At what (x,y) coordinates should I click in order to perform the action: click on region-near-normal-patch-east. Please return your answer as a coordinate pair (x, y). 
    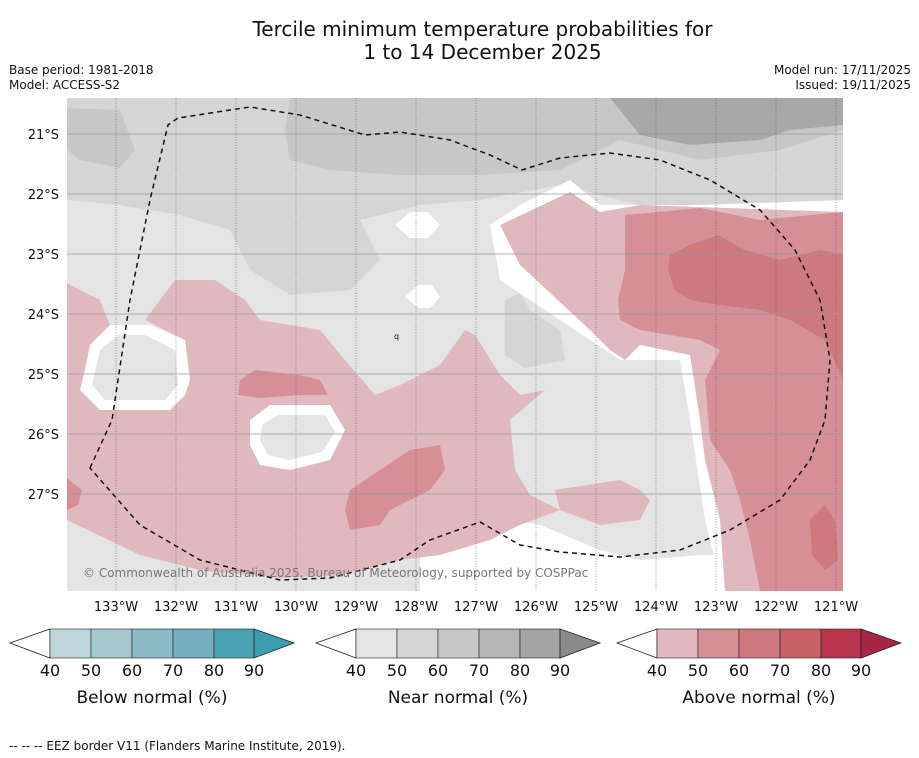
    Looking at the image, I should click on (535, 330).